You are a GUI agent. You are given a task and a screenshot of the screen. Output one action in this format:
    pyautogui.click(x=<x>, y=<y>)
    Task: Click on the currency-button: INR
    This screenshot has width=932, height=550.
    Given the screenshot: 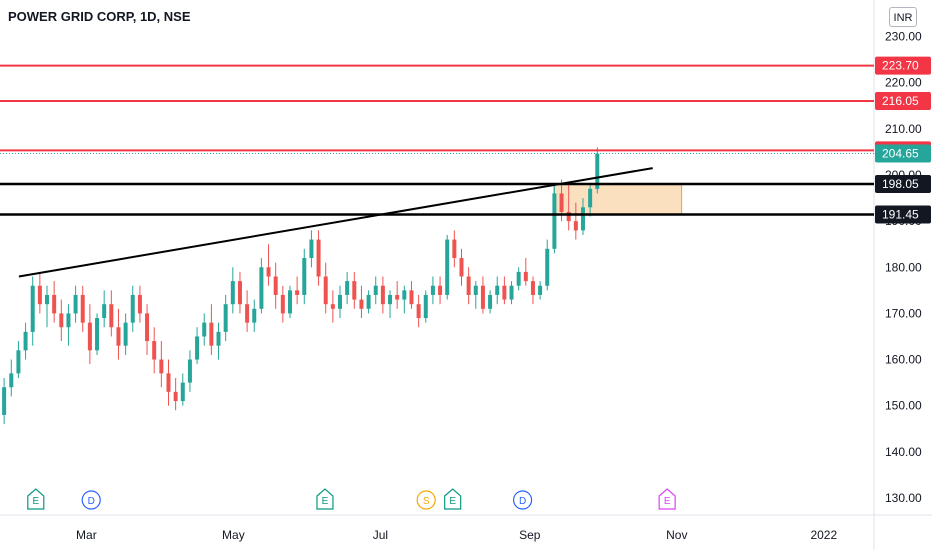 What is the action you would take?
    pyautogui.click(x=903, y=17)
    